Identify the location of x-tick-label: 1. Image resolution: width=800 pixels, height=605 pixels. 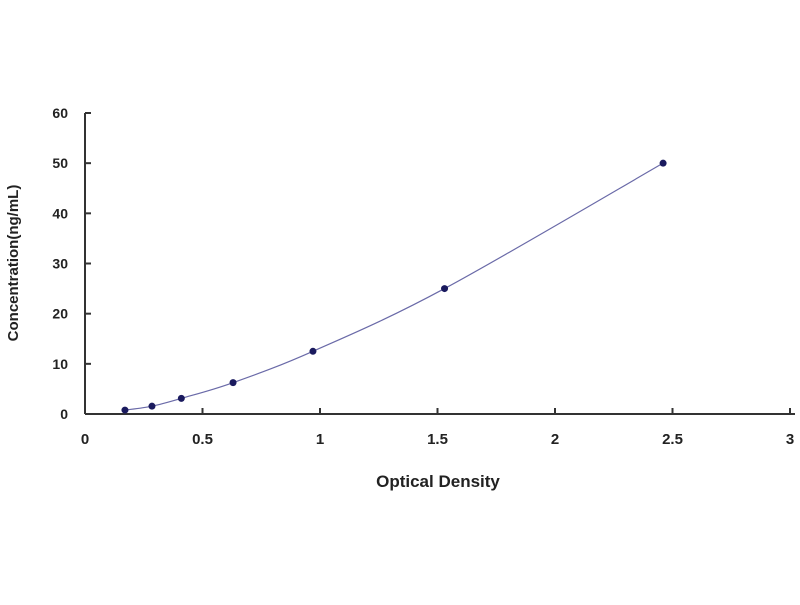
(320, 439).